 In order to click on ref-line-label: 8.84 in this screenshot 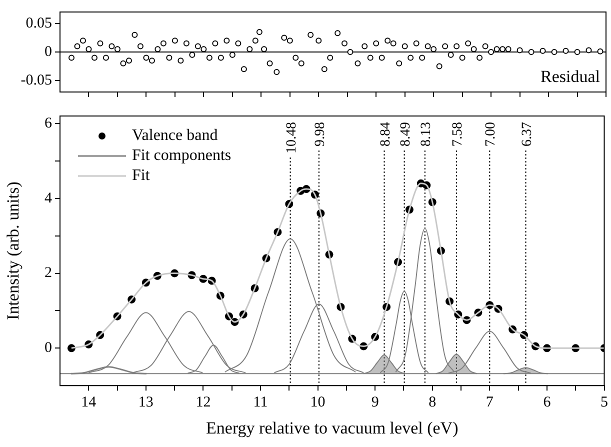, I will do `click(386, 134)`.